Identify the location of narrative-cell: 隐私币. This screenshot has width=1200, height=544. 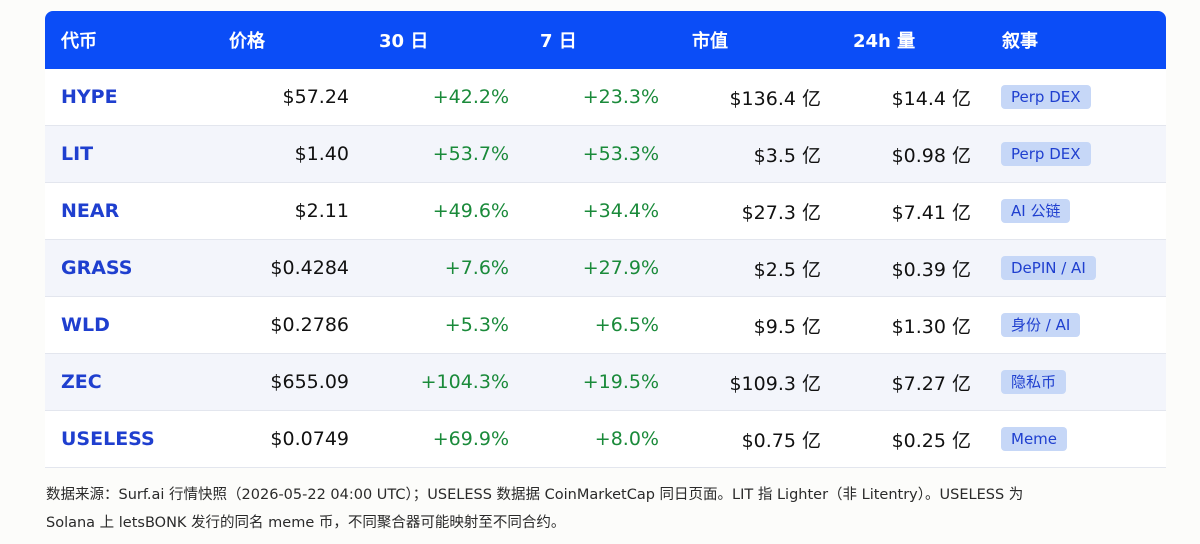
(1068, 382).